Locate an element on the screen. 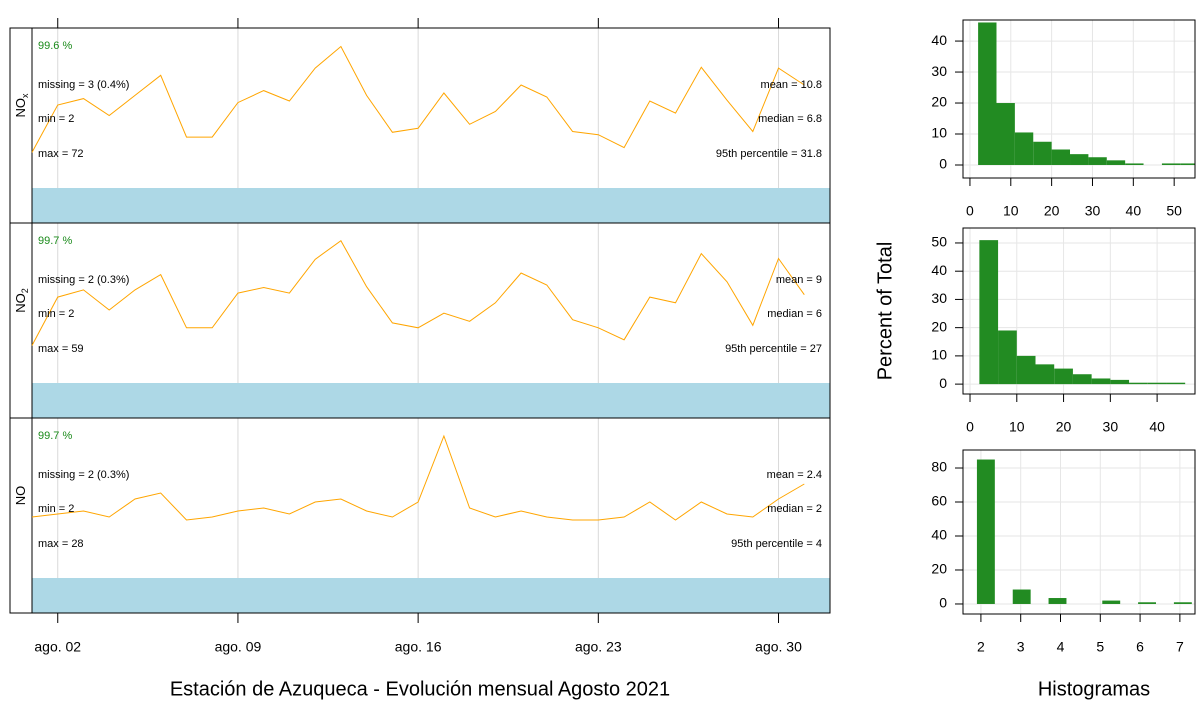  y-tick-label: 50 is located at coordinates (939, 242).